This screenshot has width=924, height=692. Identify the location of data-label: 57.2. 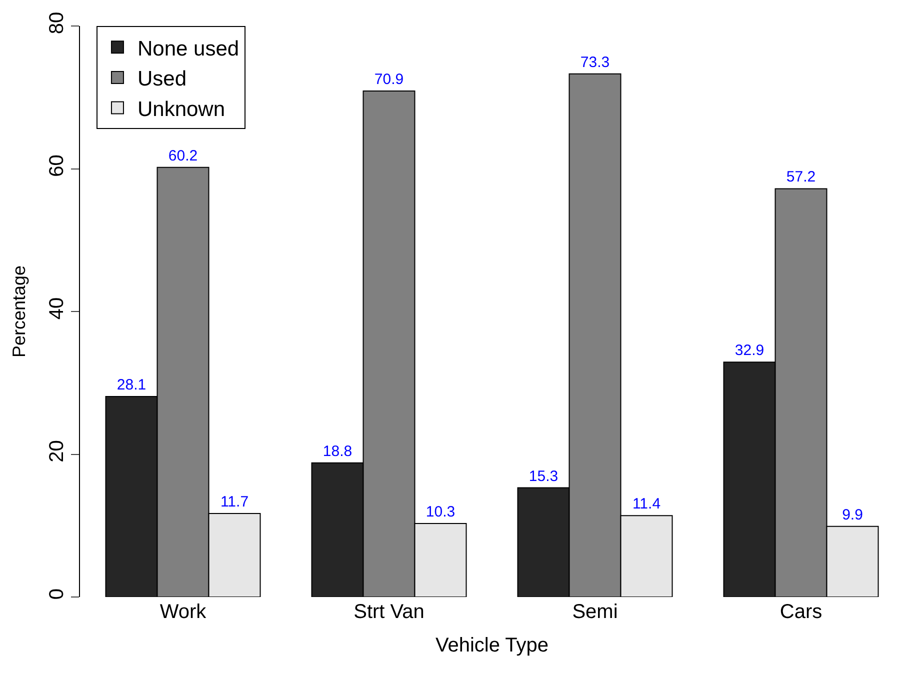
(801, 177).